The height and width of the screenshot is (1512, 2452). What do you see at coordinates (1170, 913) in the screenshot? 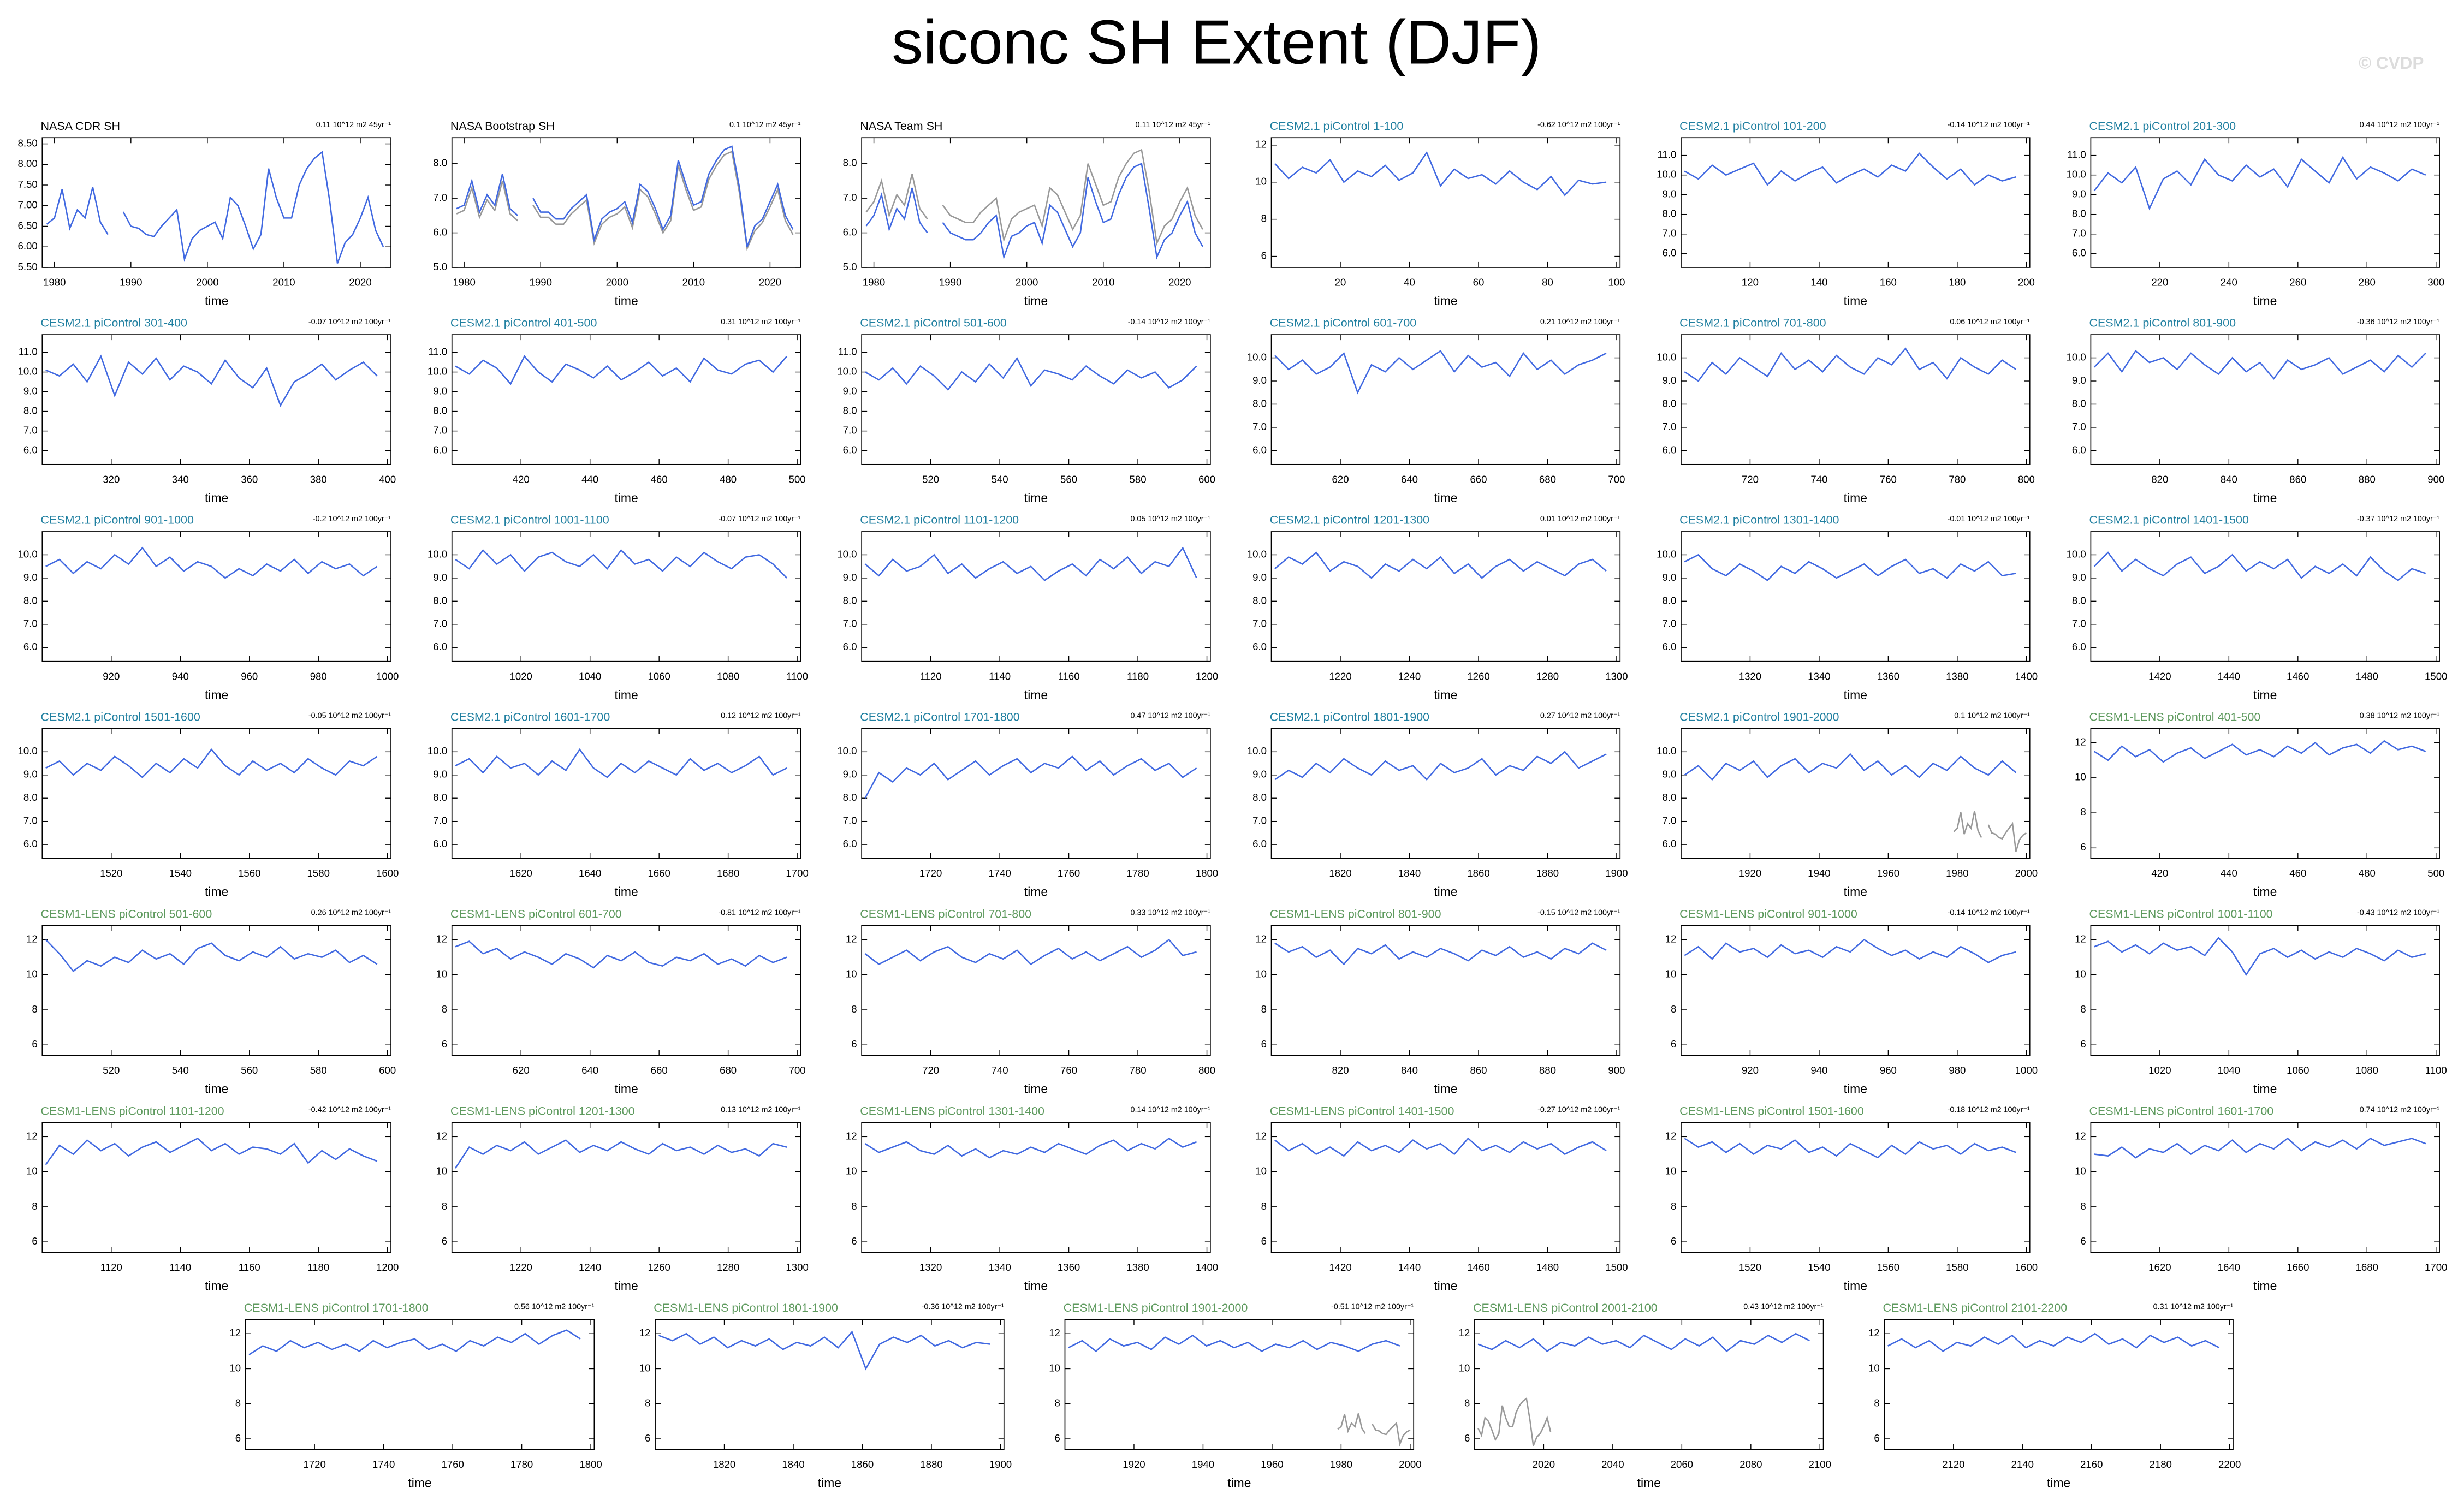
I see `trend-label: 0.33 10^12 m2 100yr⁻¹` at bounding box center [1170, 913].